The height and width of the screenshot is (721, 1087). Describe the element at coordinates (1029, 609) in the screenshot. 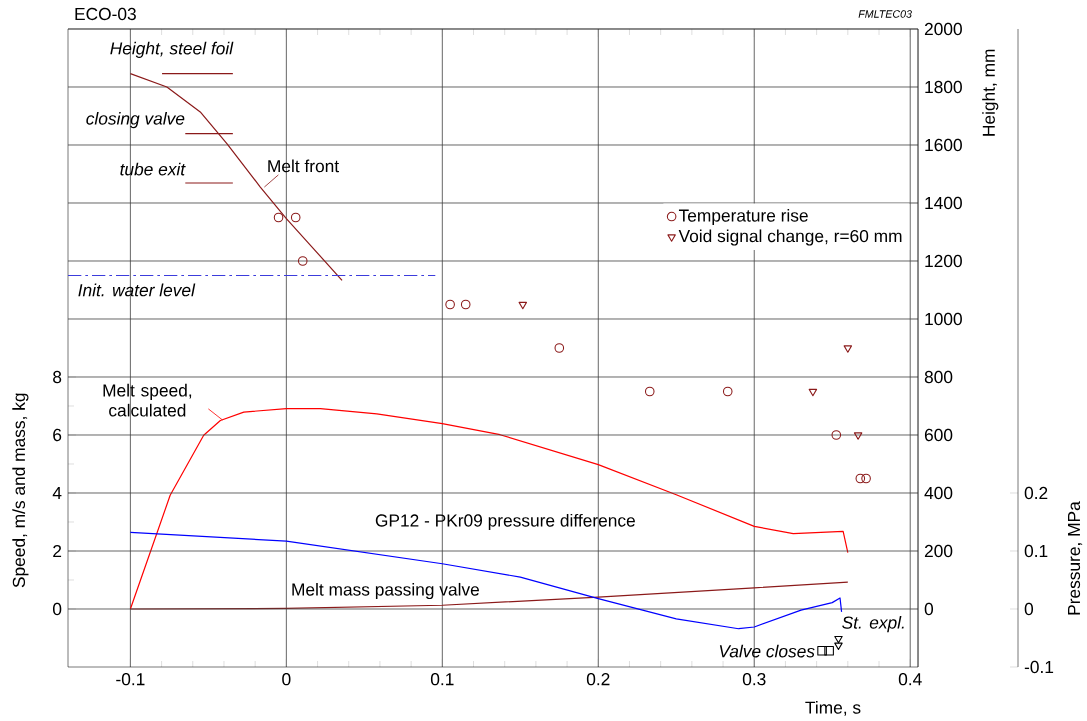

I see `y3-tick-label: 0` at that location.